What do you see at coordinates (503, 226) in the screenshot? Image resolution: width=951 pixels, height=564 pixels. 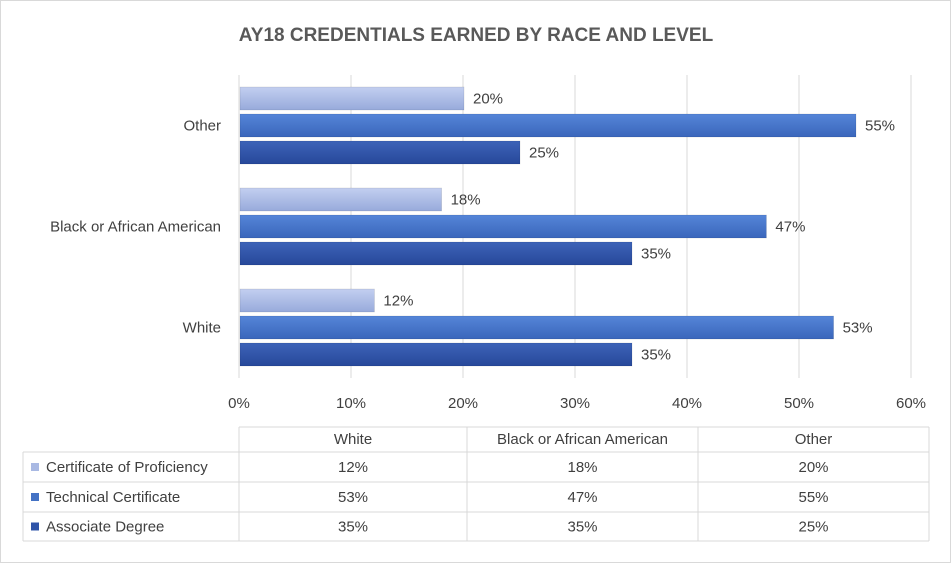 I see `bar-technical-certificate-black-or-african-american` at bounding box center [503, 226].